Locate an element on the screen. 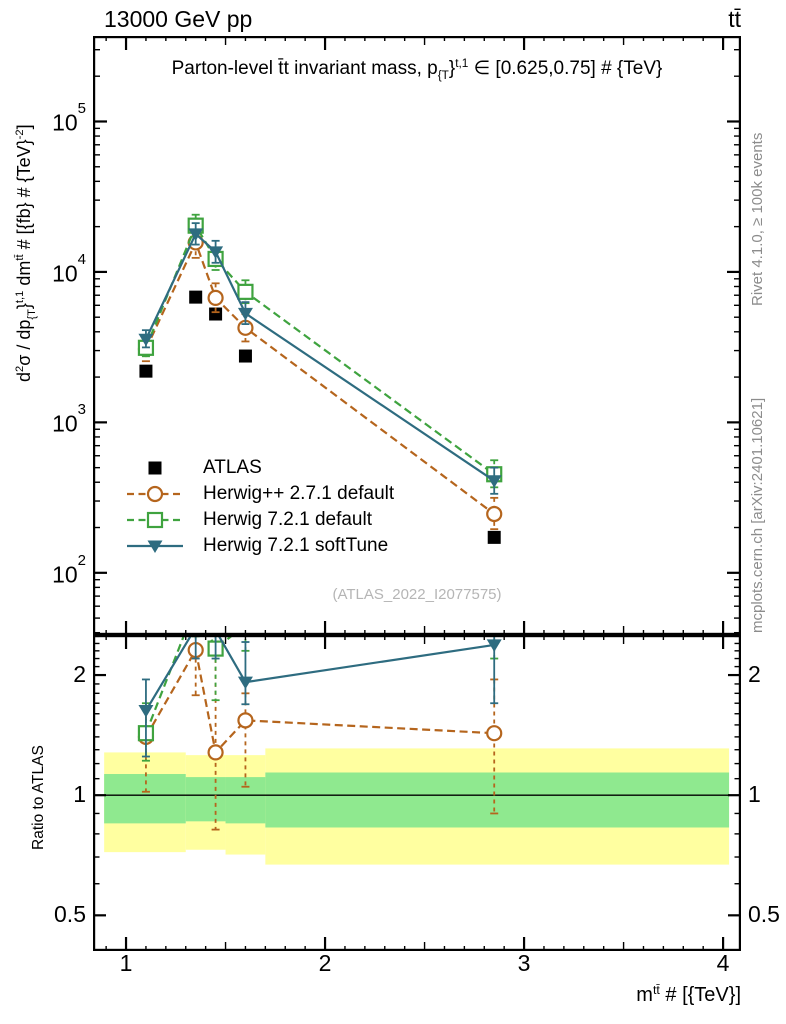 The image size is (786, 1024). legend-label-herwigpp: Herwig++ 2.7.1 default is located at coordinates (299, 493).